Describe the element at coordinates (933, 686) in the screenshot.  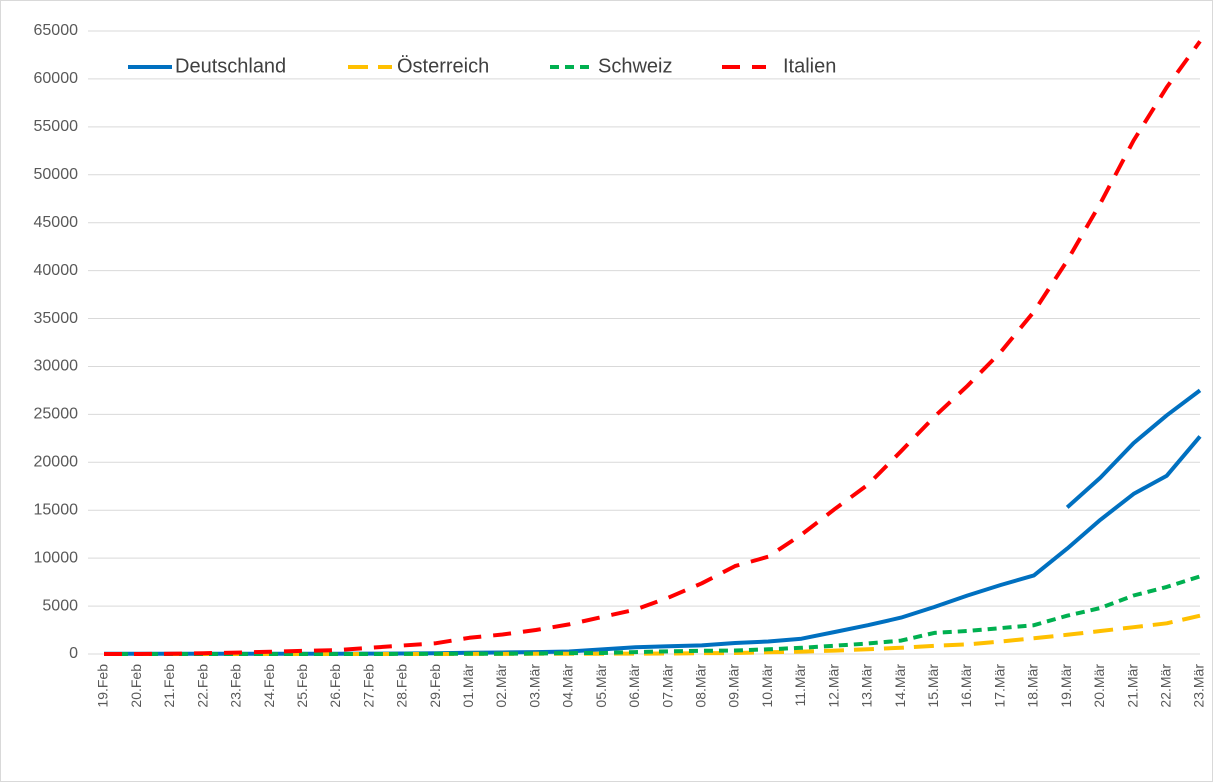
I see `x-tick-label: 15.Mär` at that location.